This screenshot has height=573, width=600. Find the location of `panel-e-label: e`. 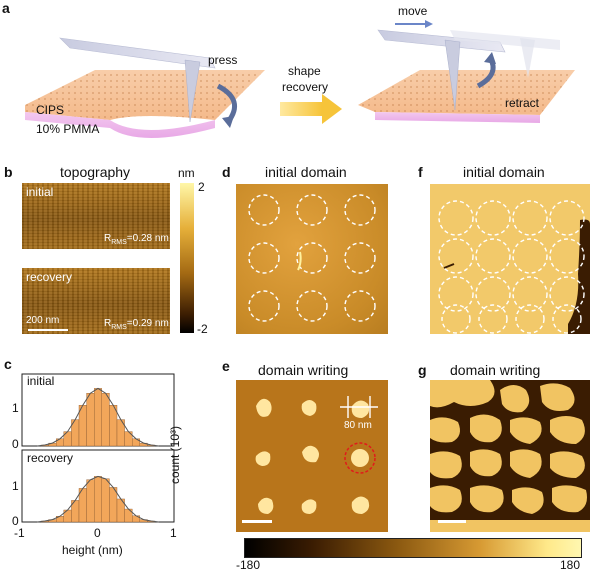

panel-e-label: e is located at coordinates (226, 366).